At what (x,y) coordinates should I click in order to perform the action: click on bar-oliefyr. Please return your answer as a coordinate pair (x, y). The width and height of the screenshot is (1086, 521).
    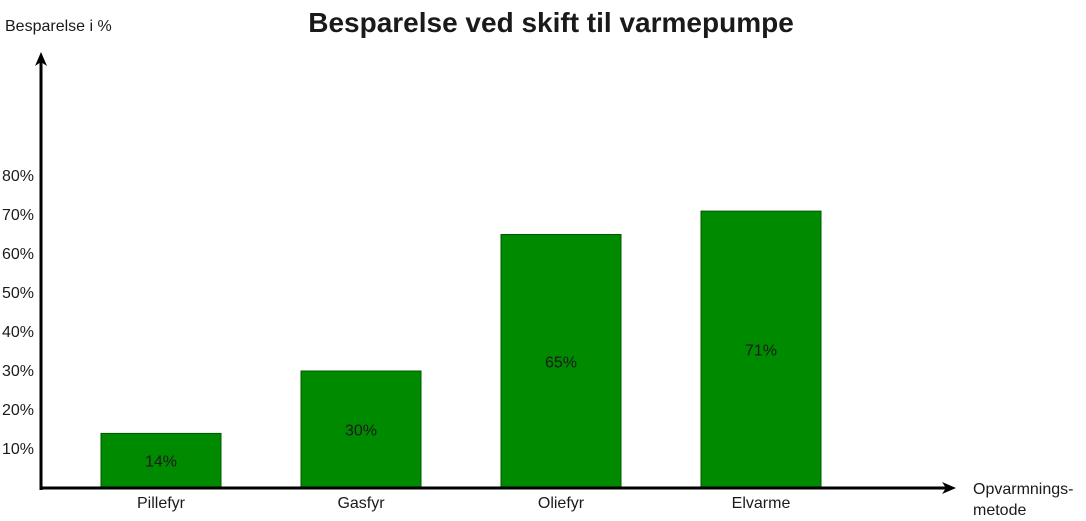
    Looking at the image, I should click on (561, 361).